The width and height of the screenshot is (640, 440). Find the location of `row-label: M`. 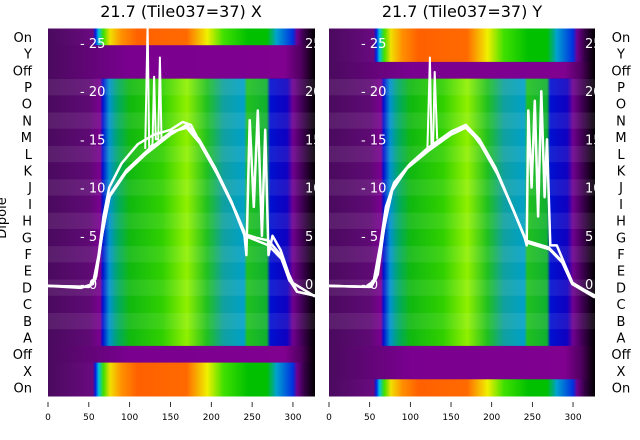

row-label: M is located at coordinates (620, 138).